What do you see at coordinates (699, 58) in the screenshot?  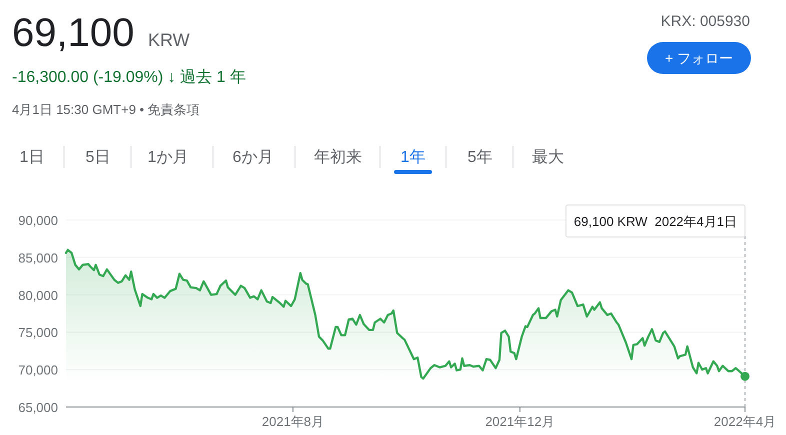 I see `text: + フォロー` at bounding box center [699, 58].